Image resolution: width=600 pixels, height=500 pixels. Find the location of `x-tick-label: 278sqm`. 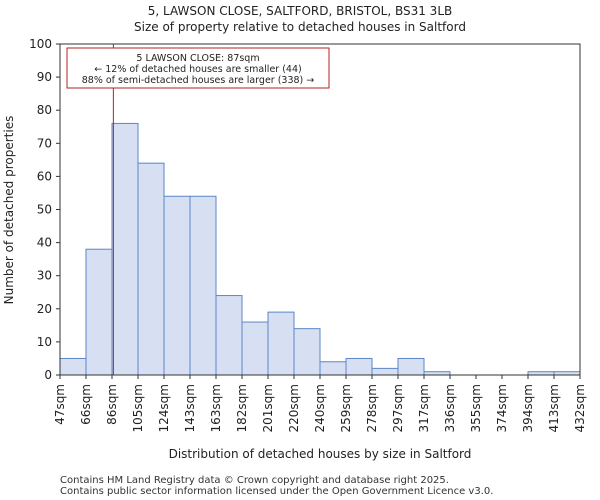

x-tick-label: 278sqm is located at coordinates (372, 408).